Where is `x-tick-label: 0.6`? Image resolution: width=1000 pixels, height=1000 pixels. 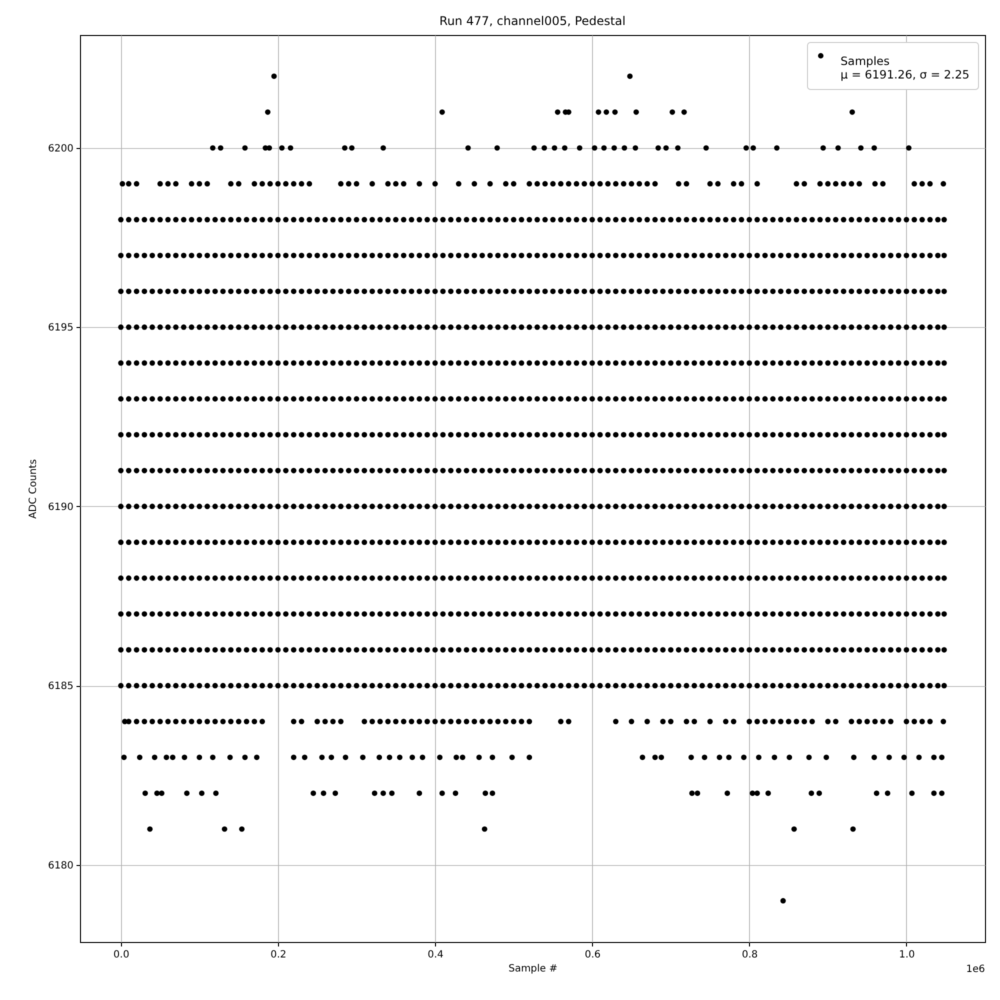 x-tick-label: 0.6 is located at coordinates (592, 955).